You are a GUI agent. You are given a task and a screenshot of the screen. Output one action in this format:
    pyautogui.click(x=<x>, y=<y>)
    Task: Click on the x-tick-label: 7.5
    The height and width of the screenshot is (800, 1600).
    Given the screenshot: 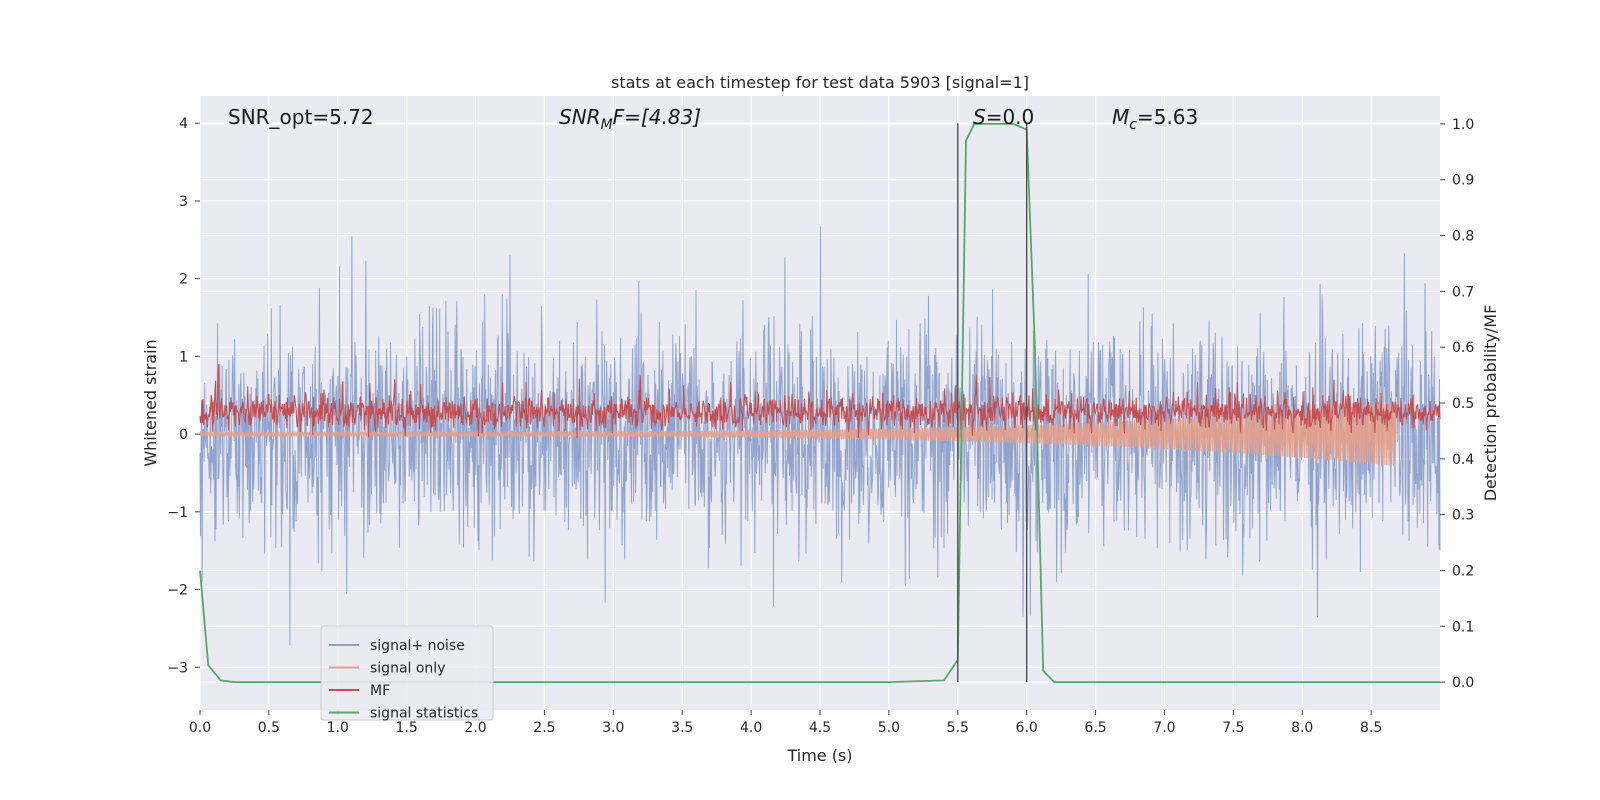 What is the action you would take?
    pyautogui.click(x=1233, y=728)
    